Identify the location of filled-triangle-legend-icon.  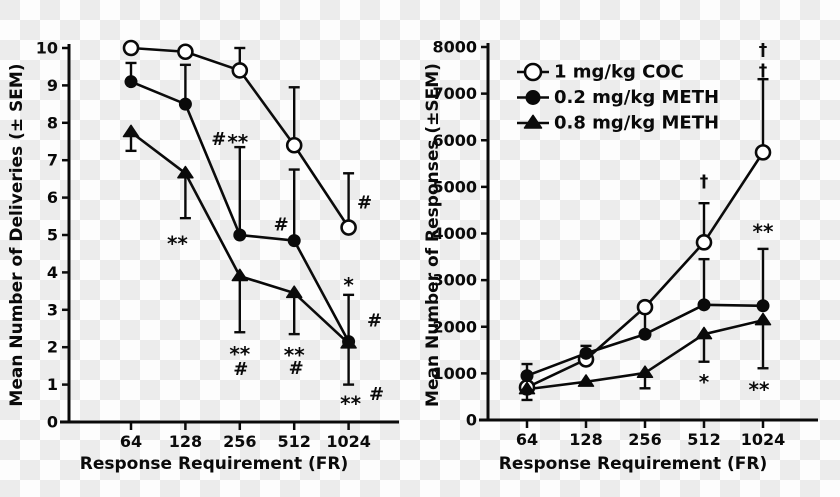
(533, 121).